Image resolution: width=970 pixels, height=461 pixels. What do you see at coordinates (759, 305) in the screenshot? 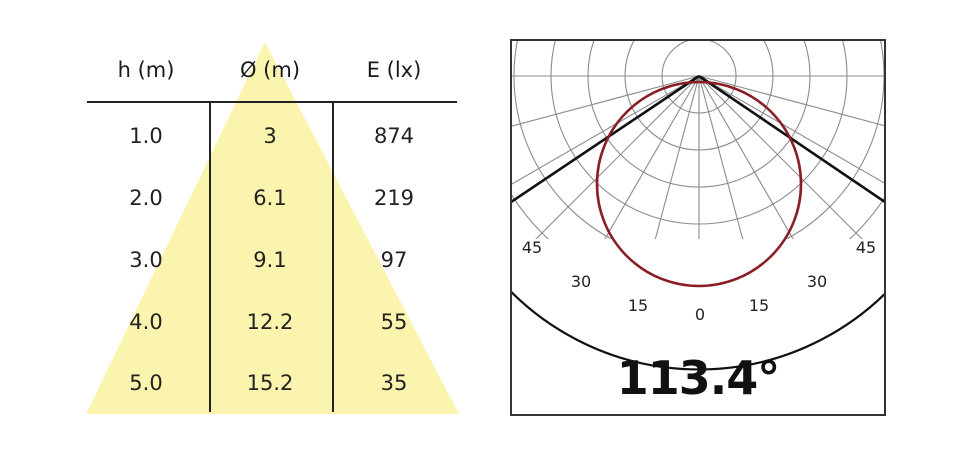
I see `angle-label-right-15: 15` at bounding box center [759, 305].